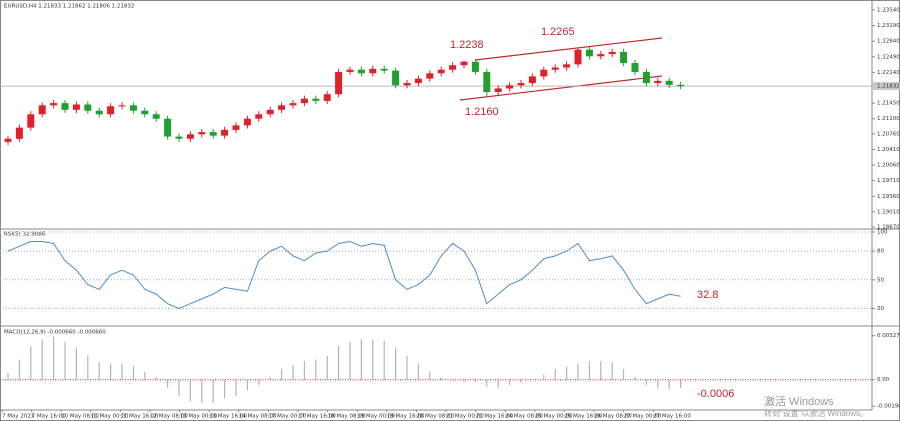 This screenshot has height=421, width=900. Describe the element at coordinates (139, 417) in the screenshot. I see `time-label: 11 May 16:00` at that location.